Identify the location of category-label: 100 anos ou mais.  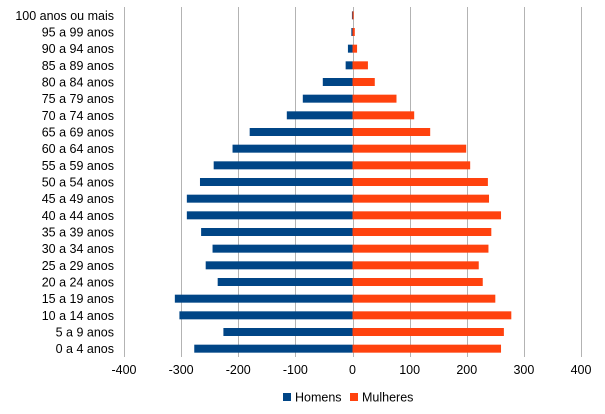
(64, 16).